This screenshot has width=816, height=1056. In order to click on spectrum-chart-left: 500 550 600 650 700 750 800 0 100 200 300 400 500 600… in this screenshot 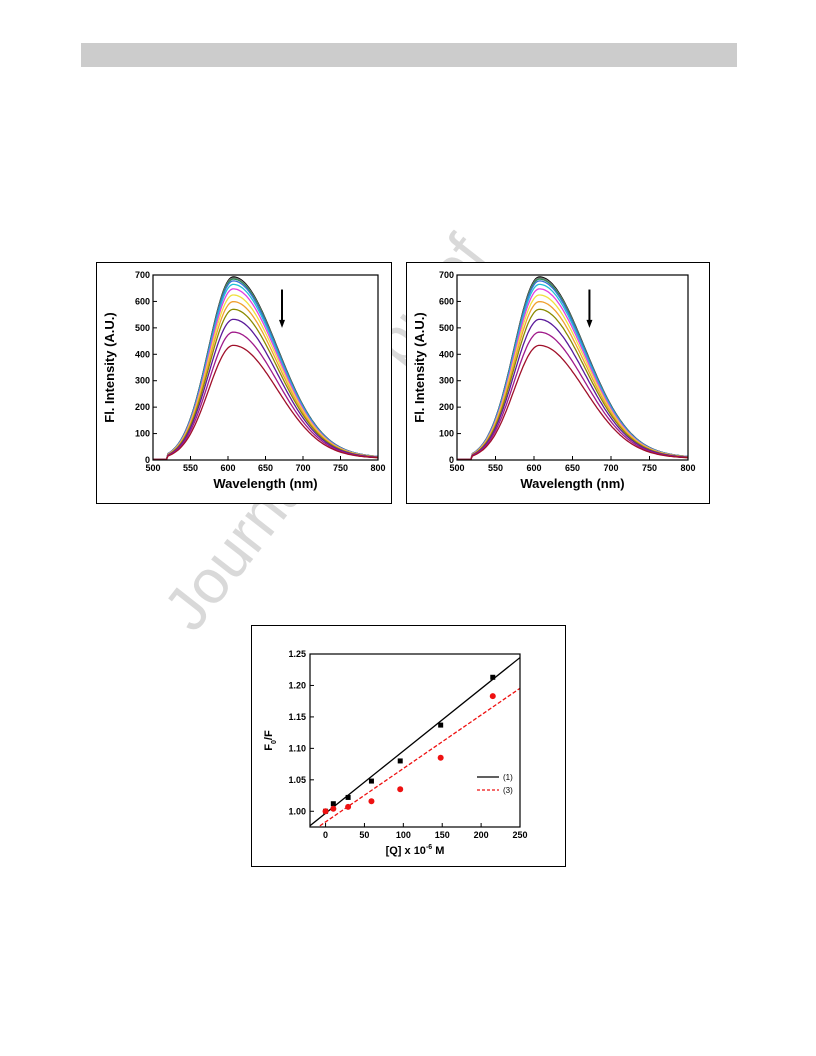, I will do `click(244, 383)`.